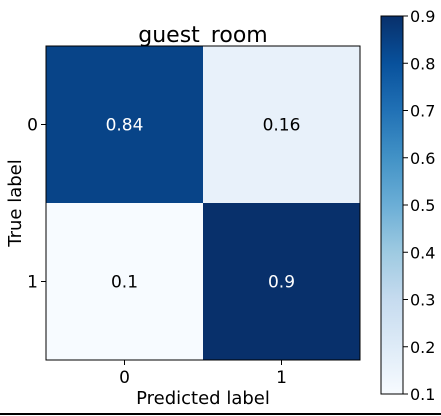  I want to click on colorbar-tick-label-8: 0.9, so click(422, 16).